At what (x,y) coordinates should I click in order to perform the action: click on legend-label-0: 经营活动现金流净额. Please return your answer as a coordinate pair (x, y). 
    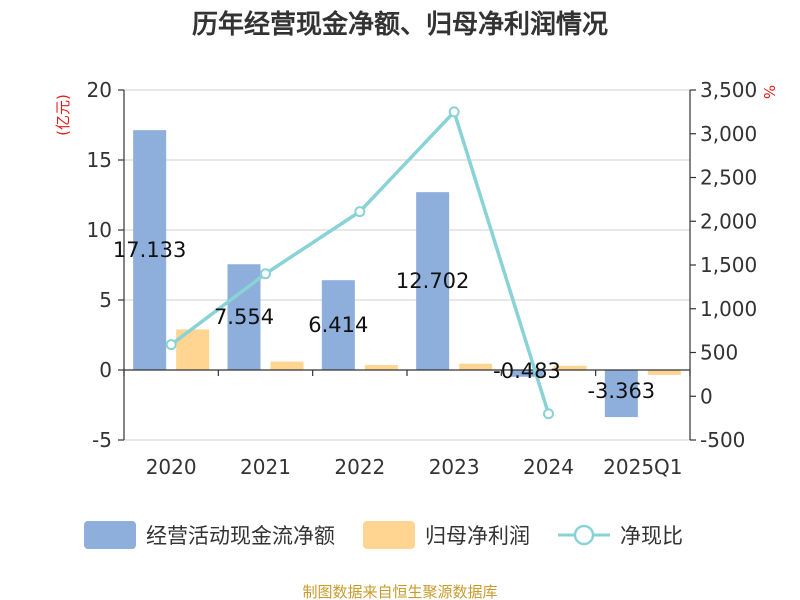
    Looking at the image, I should click on (240, 536).